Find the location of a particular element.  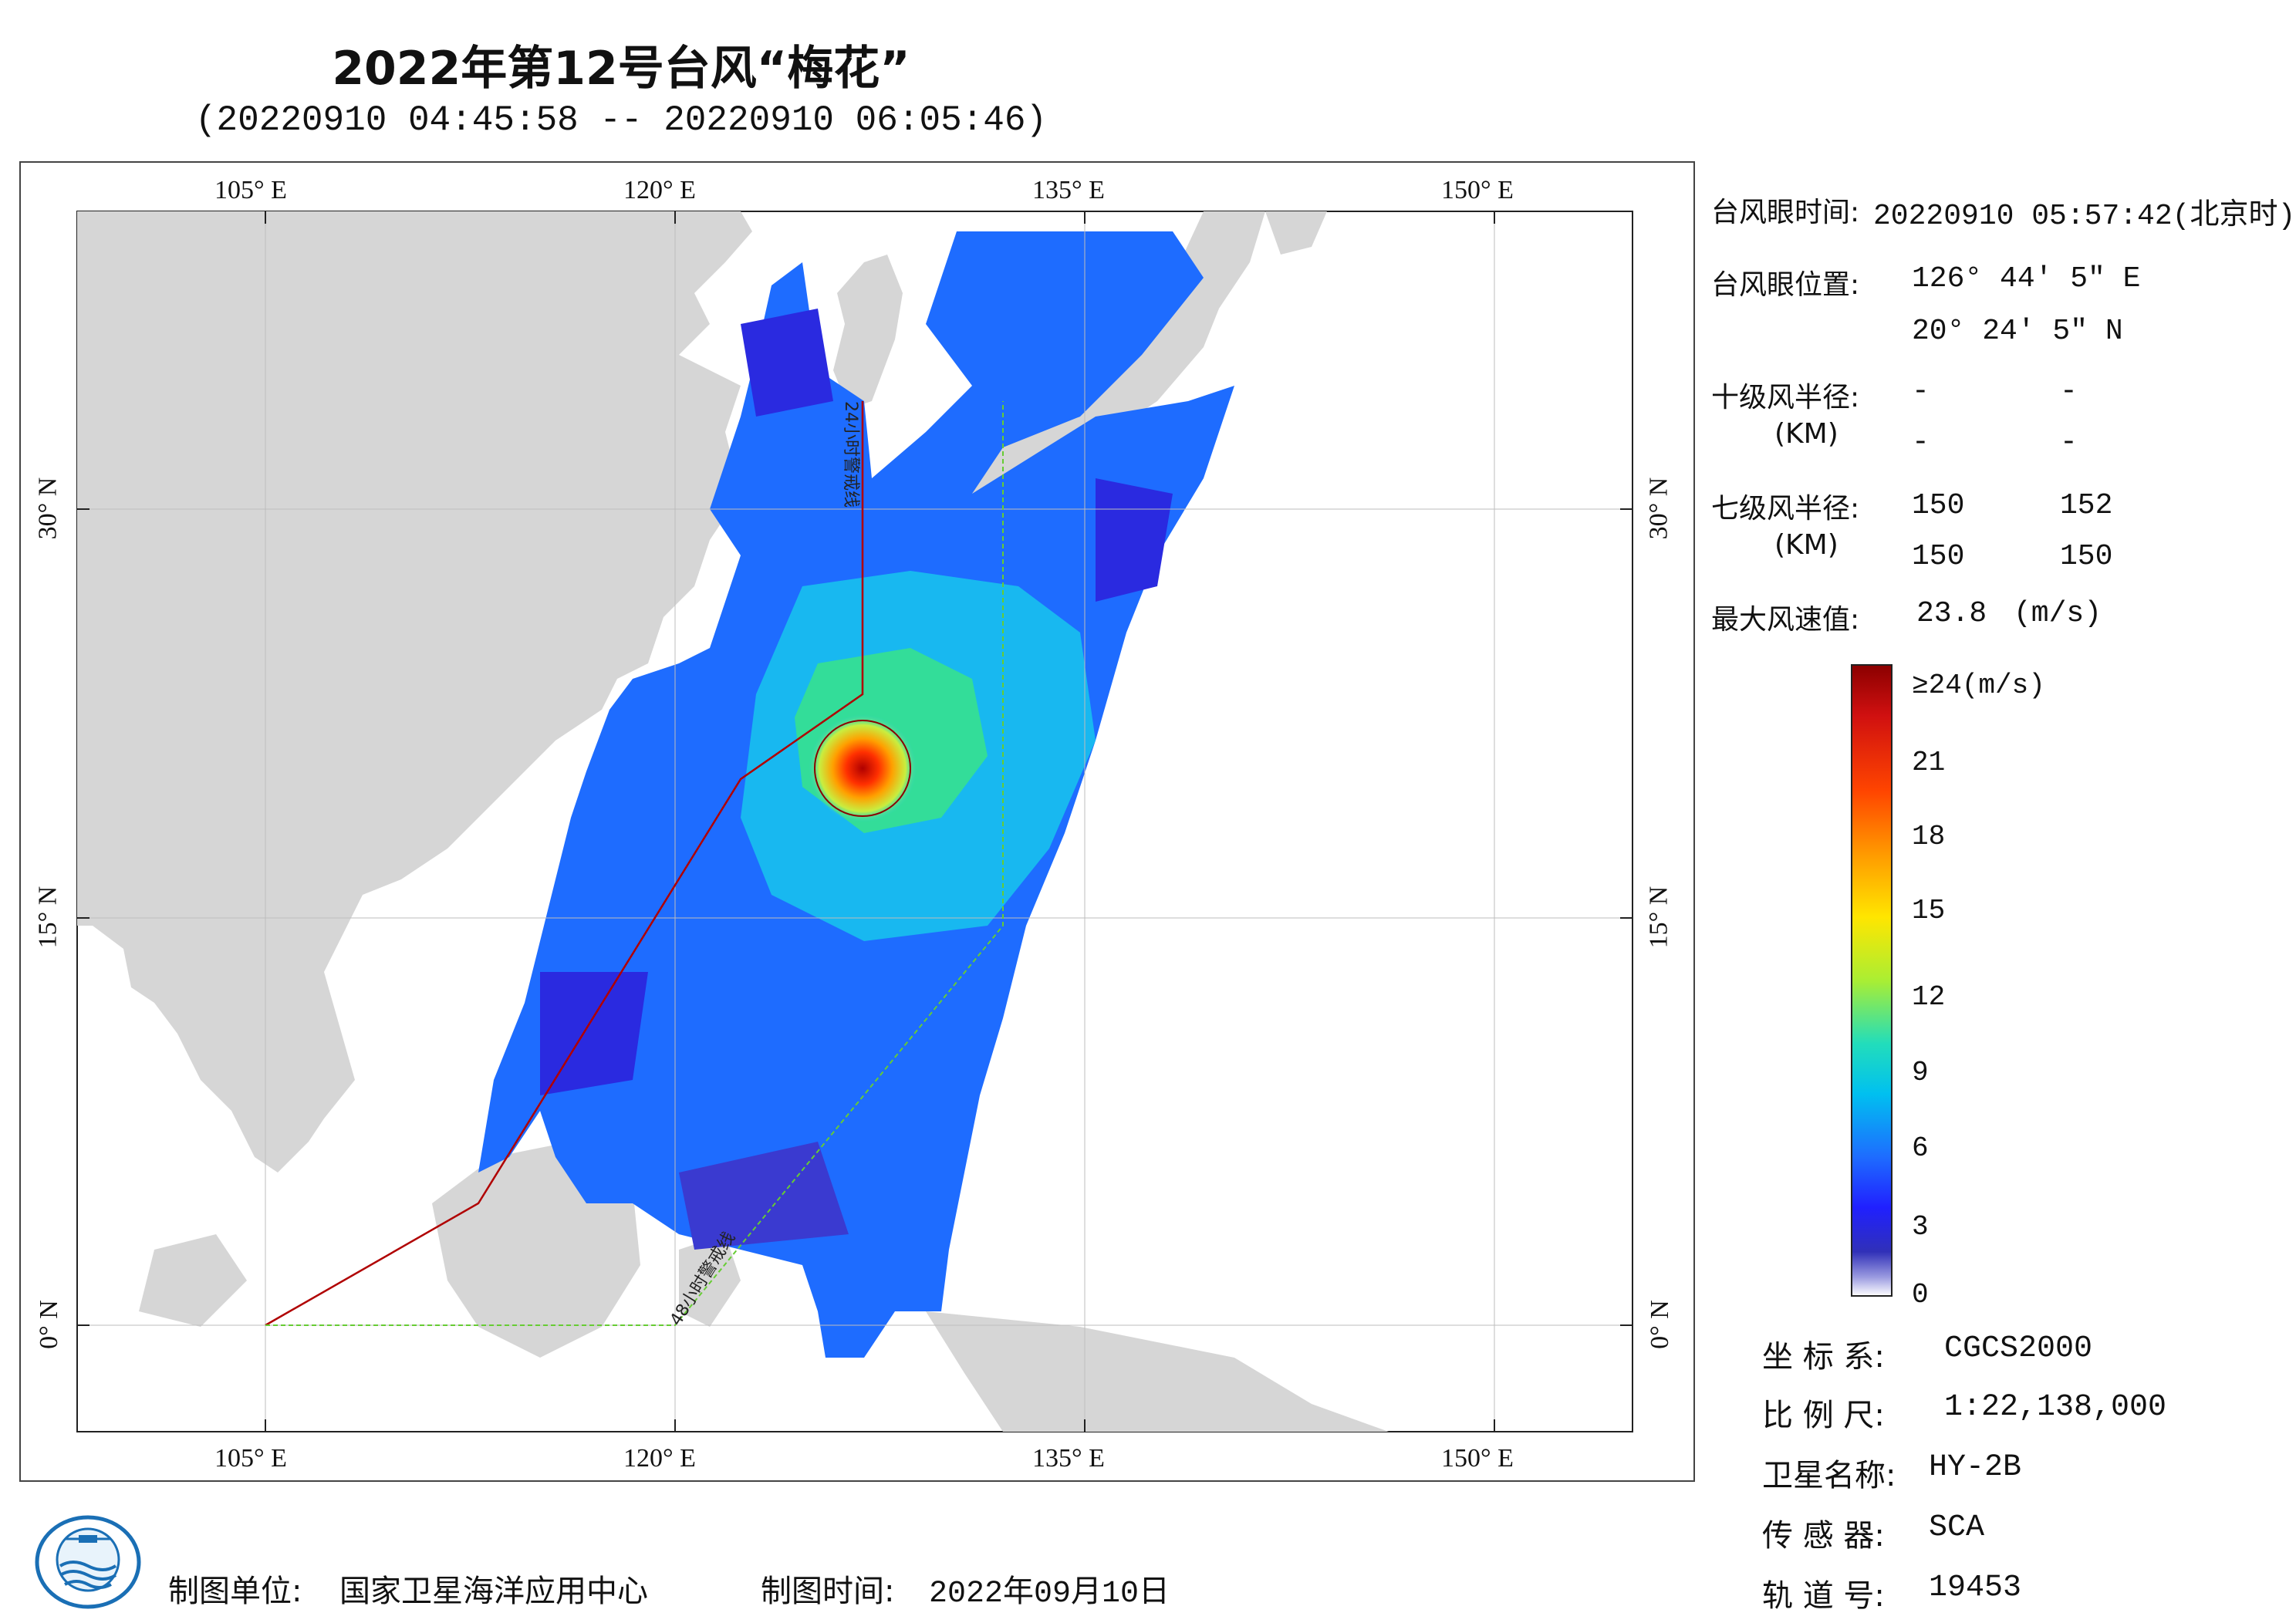

lat-tick-left-15: 15° N is located at coordinates (47, 917).